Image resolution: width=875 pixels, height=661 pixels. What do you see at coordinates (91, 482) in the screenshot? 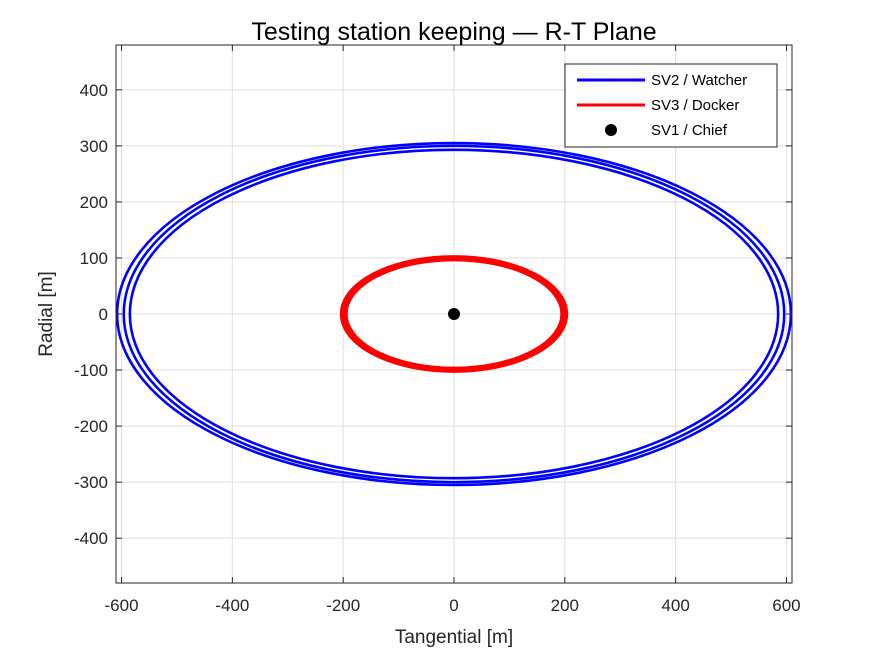
I see `y-tick-label: -300` at bounding box center [91, 482].